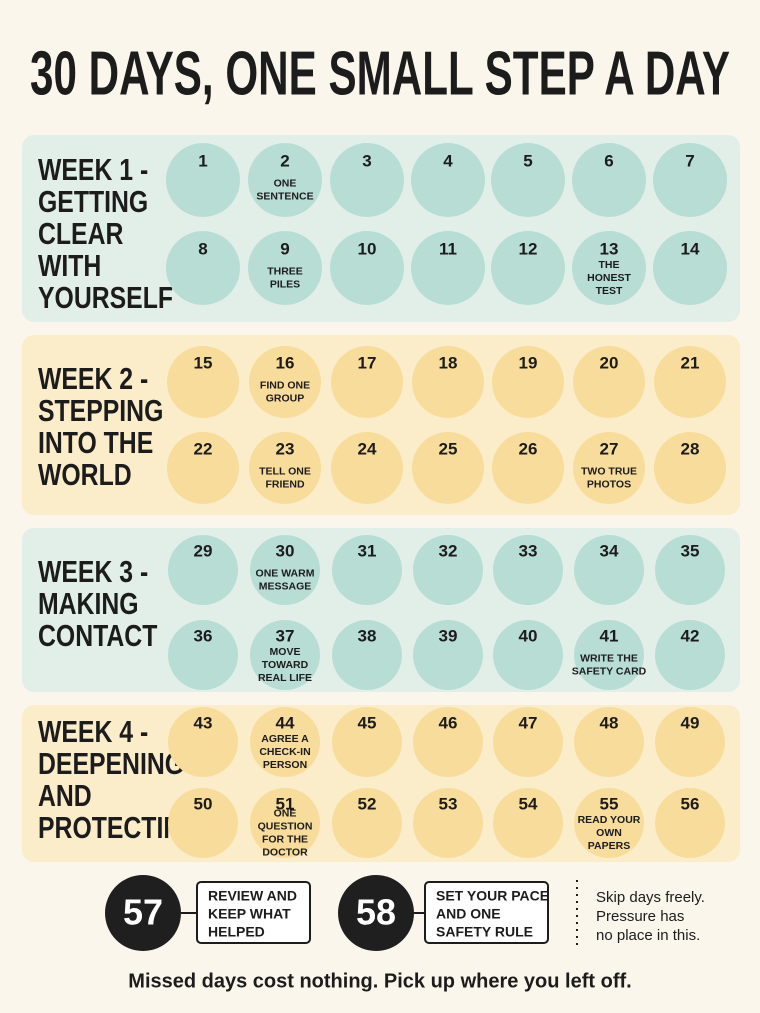  I want to click on week-title-line: WORLD, so click(85, 475).